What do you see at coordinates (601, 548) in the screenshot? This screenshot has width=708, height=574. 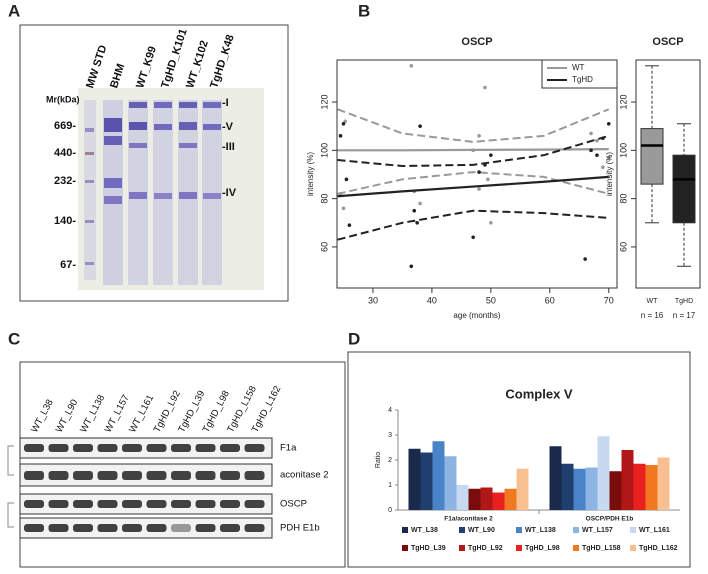 I see `legend-label: TgHD_L158` at bounding box center [601, 548].